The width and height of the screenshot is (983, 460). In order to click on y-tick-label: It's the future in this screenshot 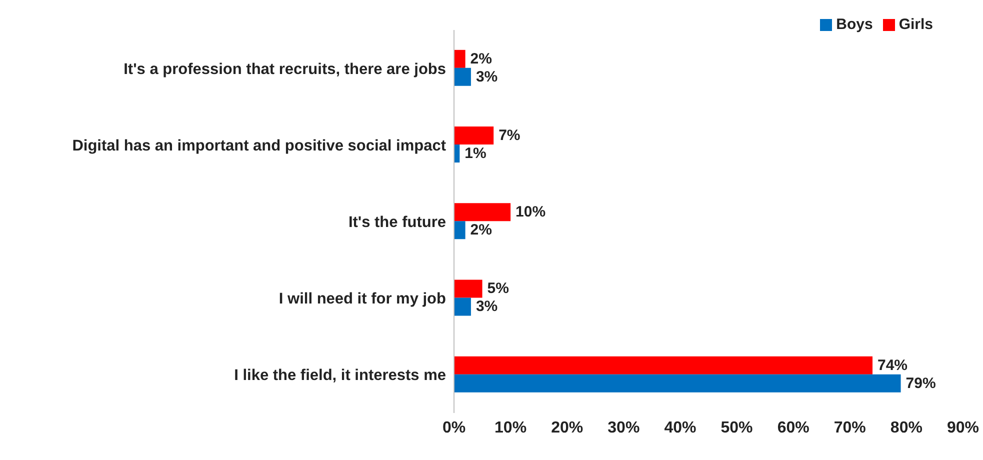, I will do `click(397, 223)`.